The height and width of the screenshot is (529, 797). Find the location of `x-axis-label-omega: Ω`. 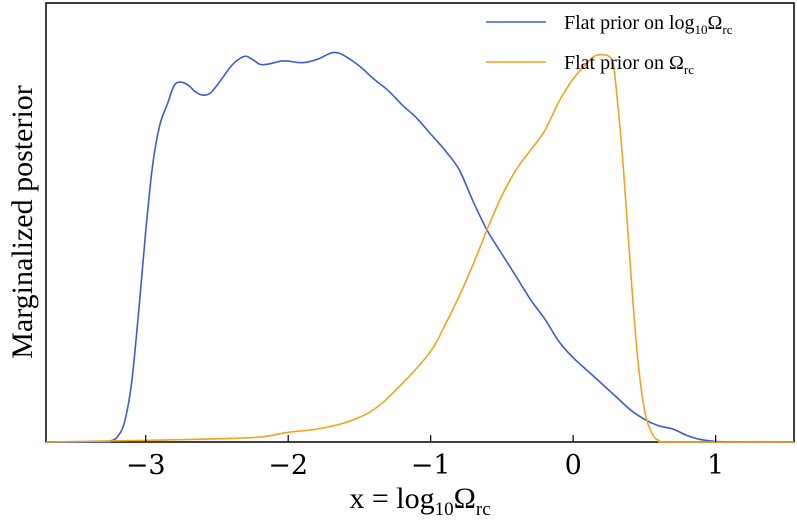

x-axis-label-omega: Ω is located at coordinates (465, 498).